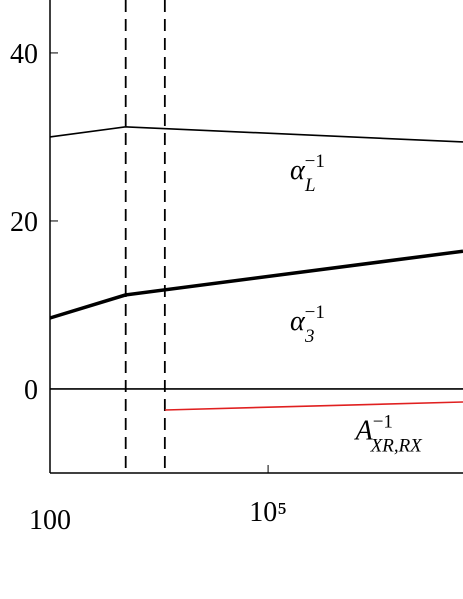 The height and width of the screenshot is (599, 463). What do you see at coordinates (307, 324) in the screenshot?
I see `annotation: α−1 3` at bounding box center [307, 324].